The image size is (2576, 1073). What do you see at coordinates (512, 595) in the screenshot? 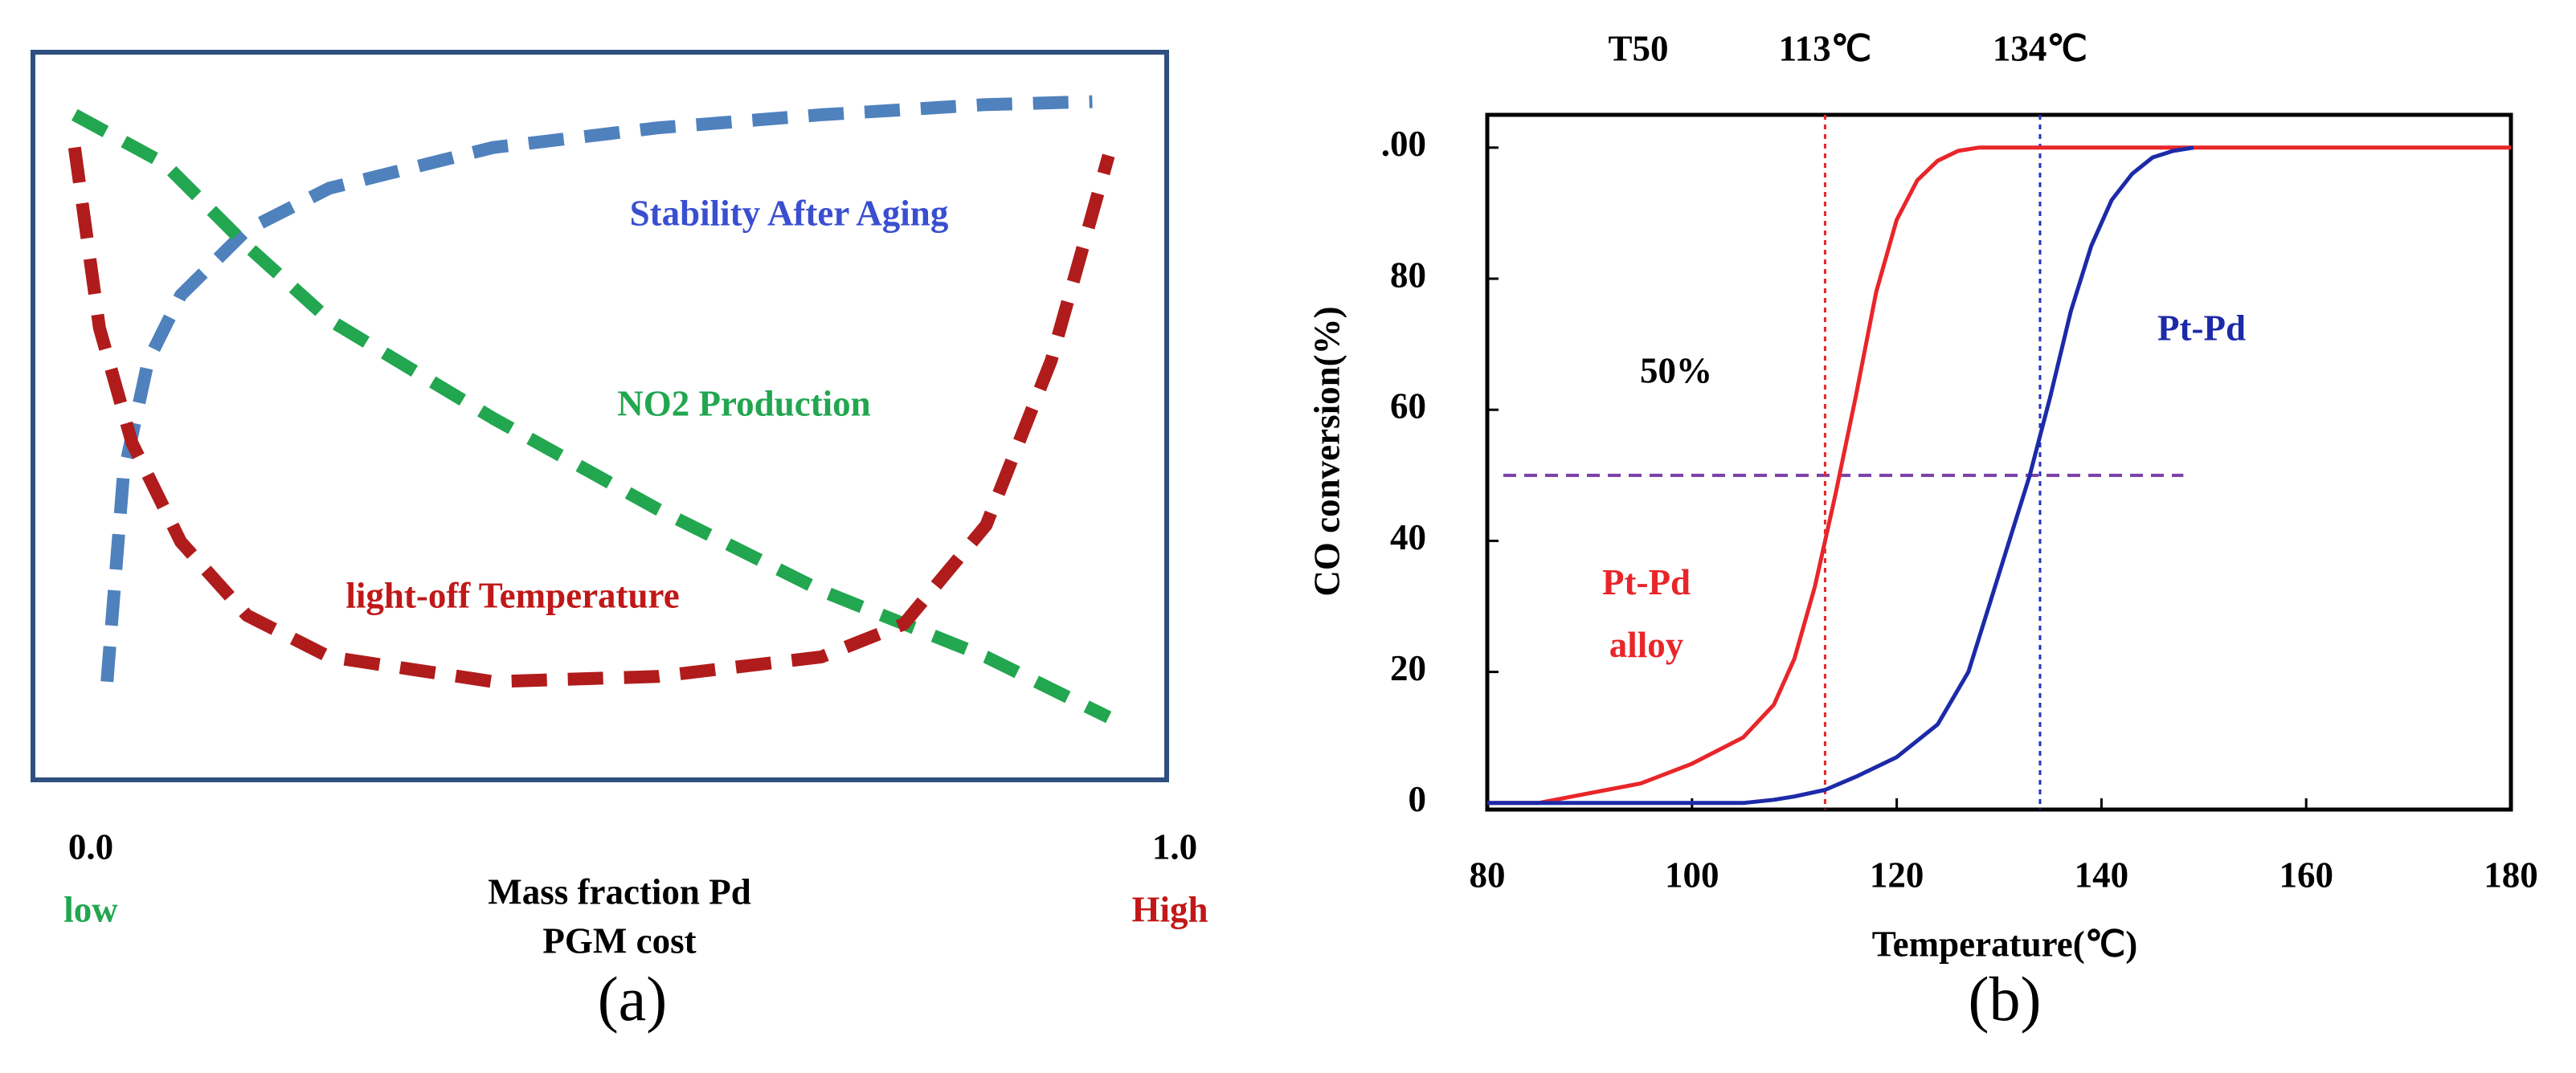
I see `series-label: light-off Temperature` at bounding box center [512, 595].